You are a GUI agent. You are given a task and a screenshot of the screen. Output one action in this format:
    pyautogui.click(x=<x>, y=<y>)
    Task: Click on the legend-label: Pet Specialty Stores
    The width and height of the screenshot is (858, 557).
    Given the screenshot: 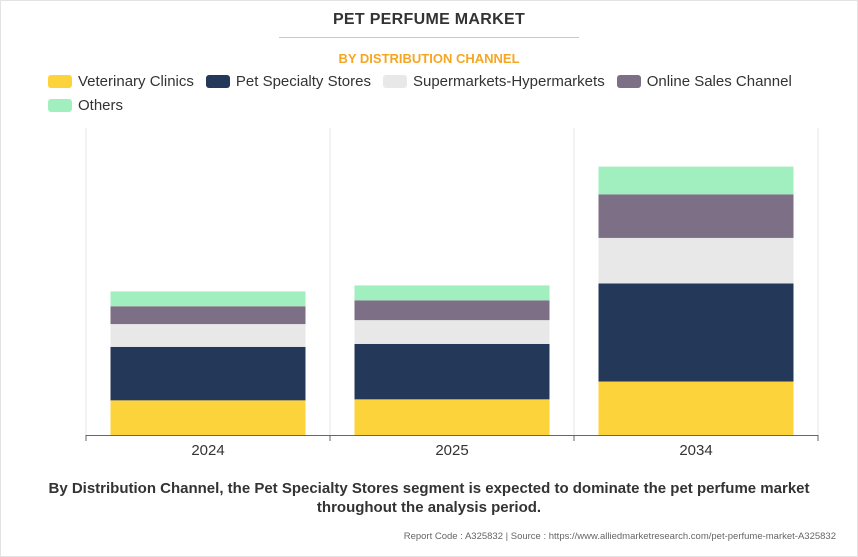 What is the action you would take?
    pyautogui.click(x=303, y=81)
    